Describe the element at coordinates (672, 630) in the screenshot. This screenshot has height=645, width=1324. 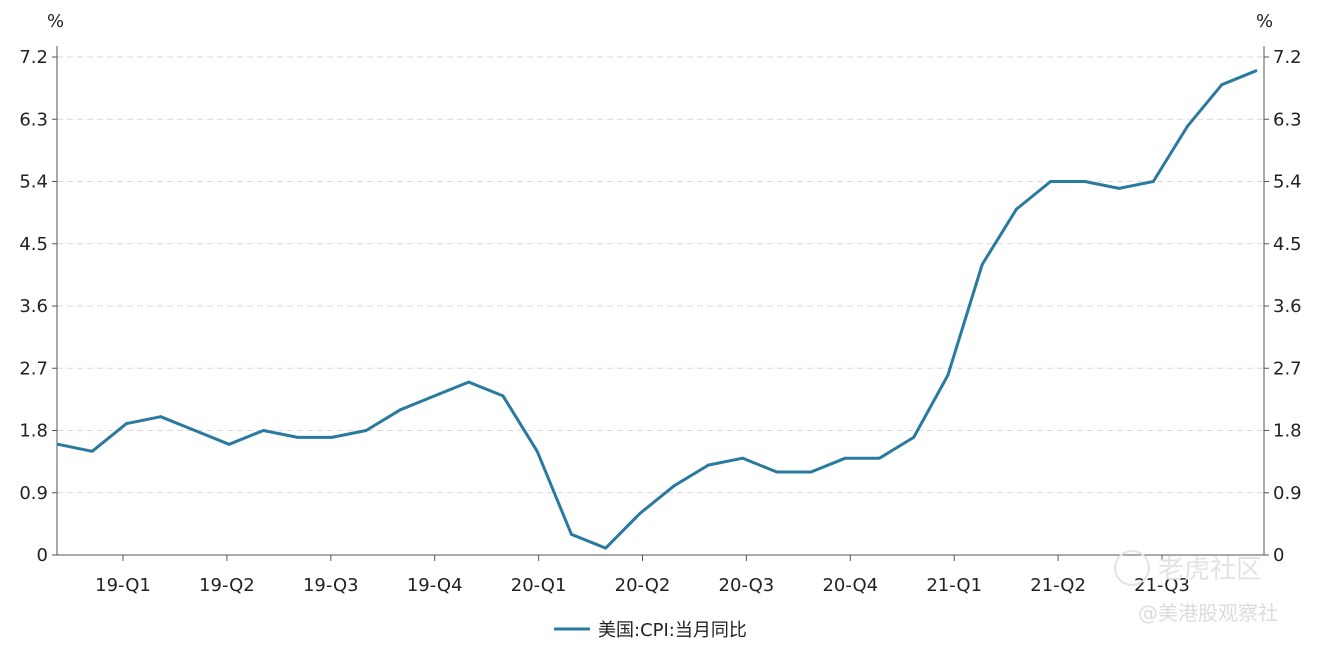
I see `legend-label: 美国:CPI:当月同比` at that location.